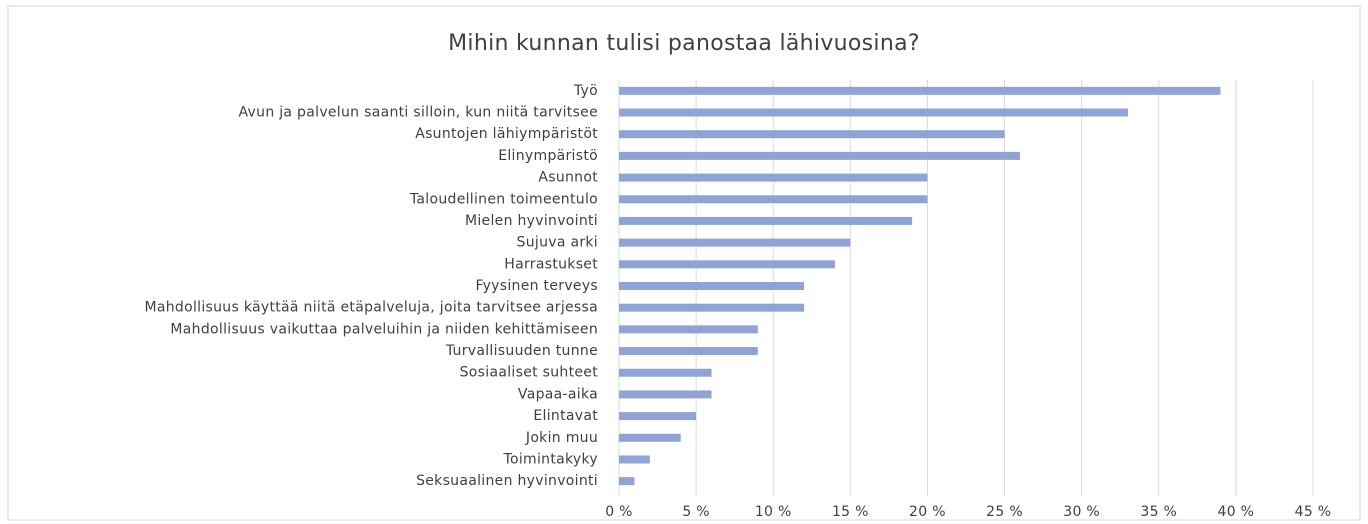 Image resolution: width=1368 pixels, height=524 pixels. Describe the element at coordinates (927, 512) in the screenshot. I see `x-tick-label: 20 %` at that location.